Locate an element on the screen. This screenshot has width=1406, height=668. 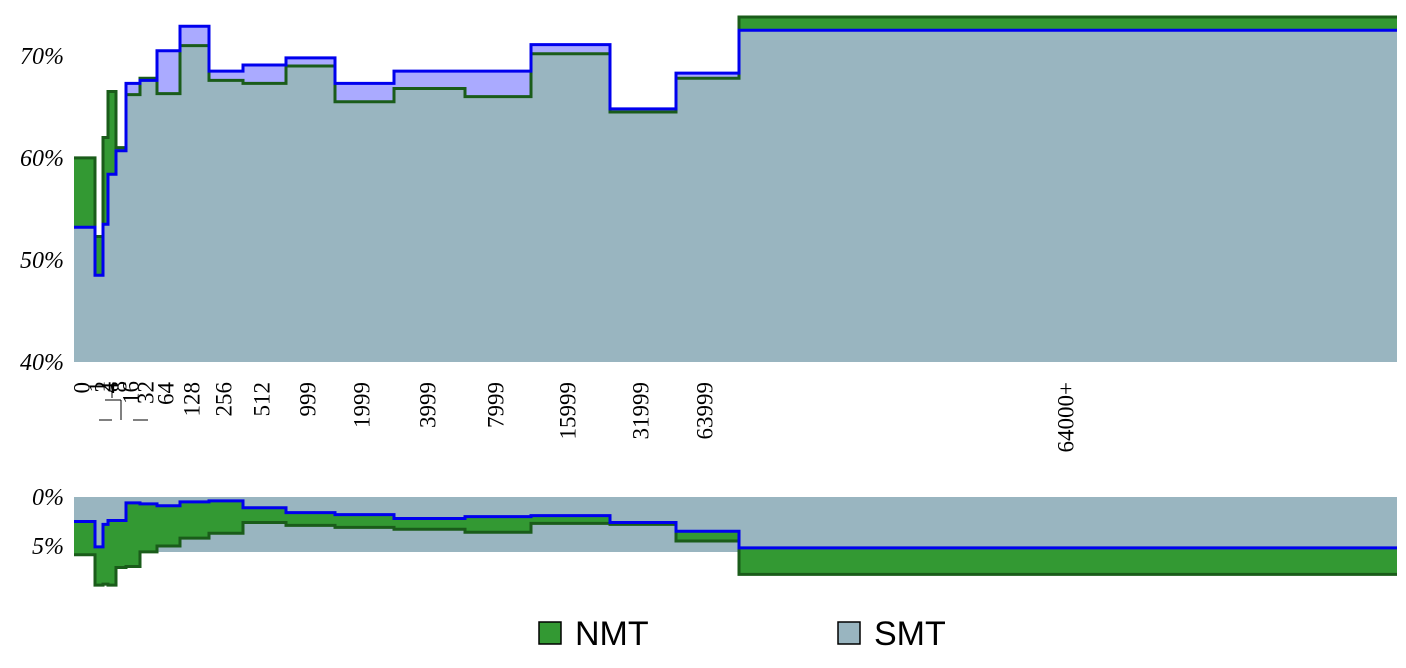
legend-swatch-nmt is located at coordinates (550, 633).